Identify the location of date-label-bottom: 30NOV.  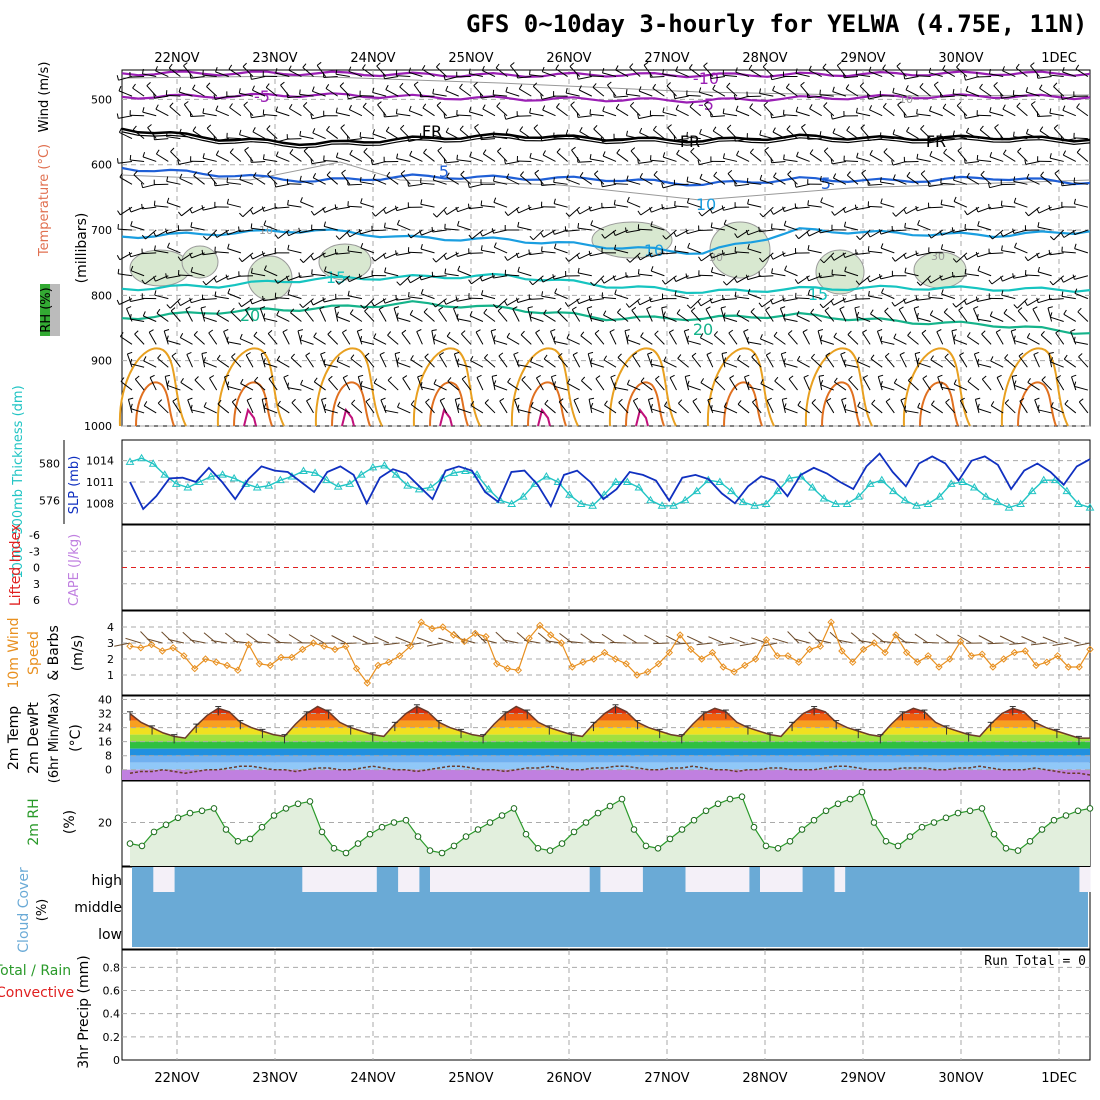
(960, 1078).